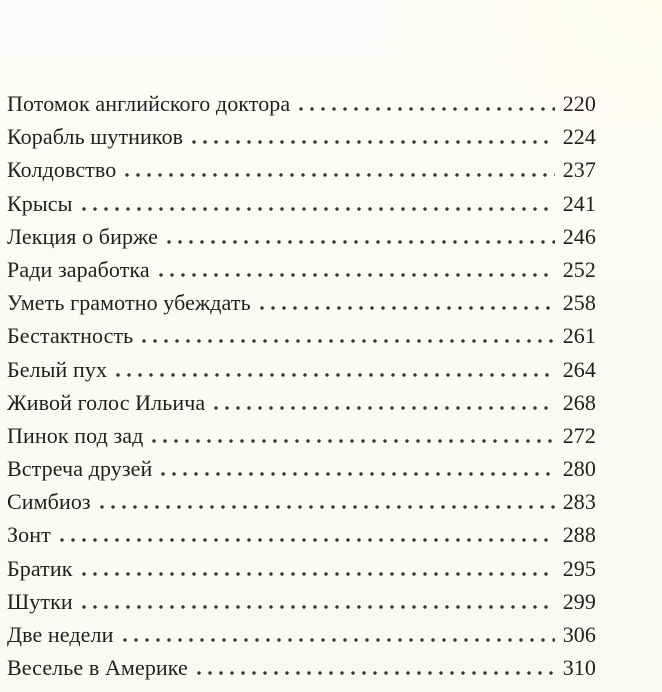  I want to click on toc-entry: Бестактность 261, so click(301, 335).